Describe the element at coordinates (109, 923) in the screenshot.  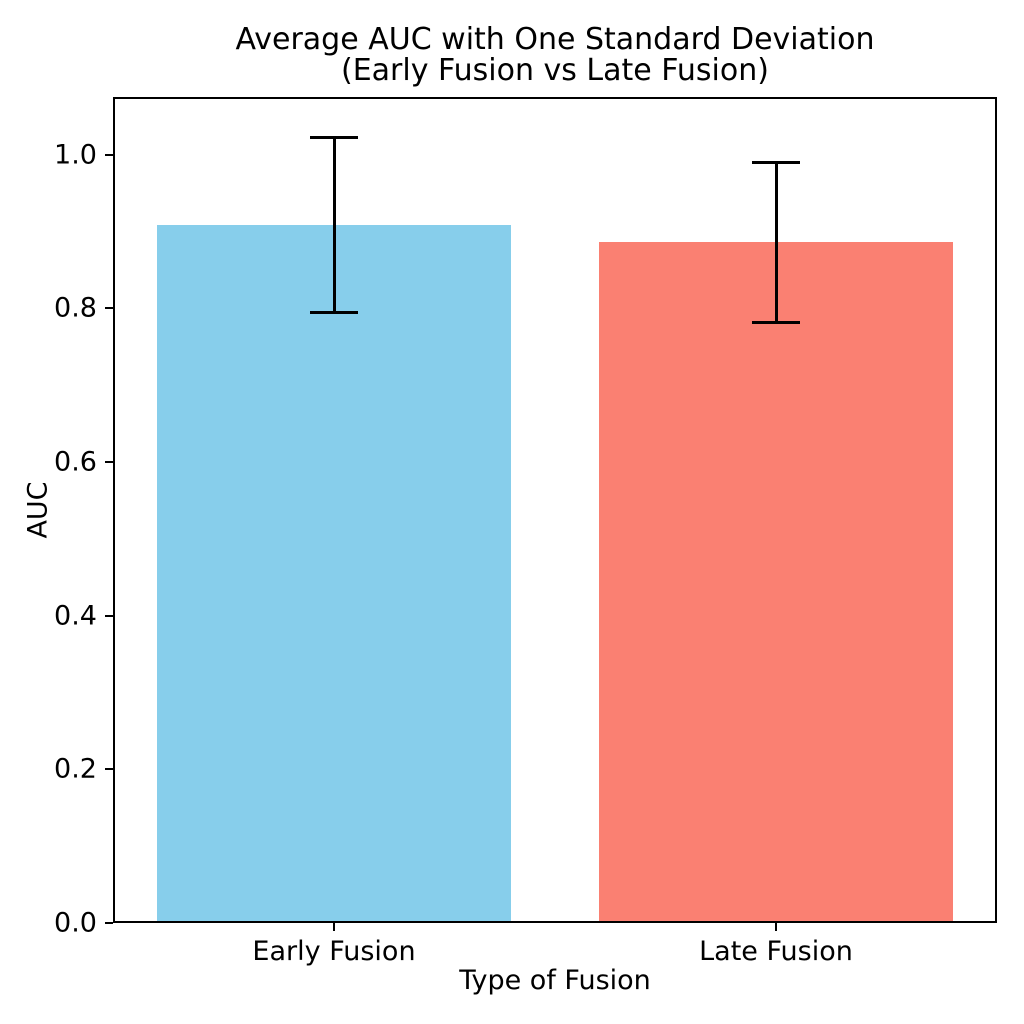
I see `ytick-mark-0.0` at that location.